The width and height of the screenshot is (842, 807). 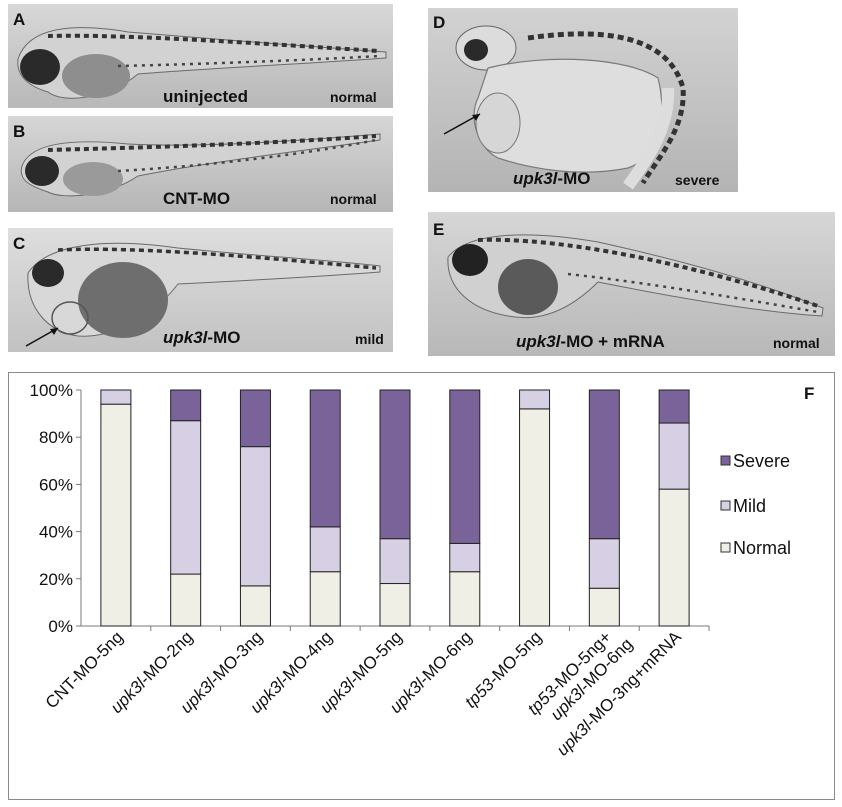 What do you see at coordinates (19, 243) in the screenshot?
I see `panel-letter-c: C` at bounding box center [19, 243].